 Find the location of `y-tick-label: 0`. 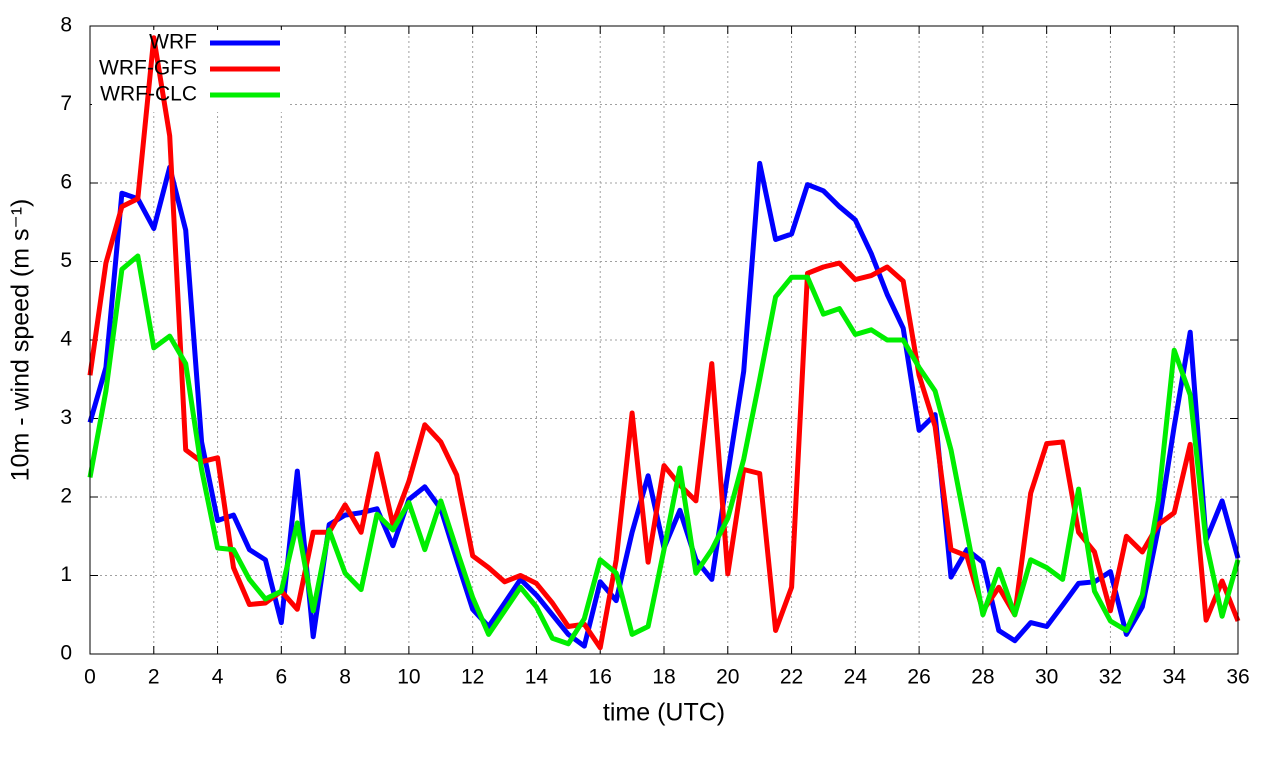

y-tick-label: 0 is located at coordinates (66, 653).